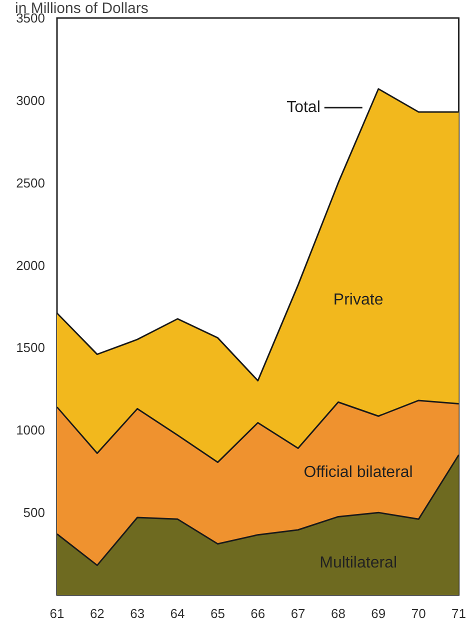 Image resolution: width=469 pixels, height=624 pixels. I want to click on x-tick-label: 67, so click(298, 613).